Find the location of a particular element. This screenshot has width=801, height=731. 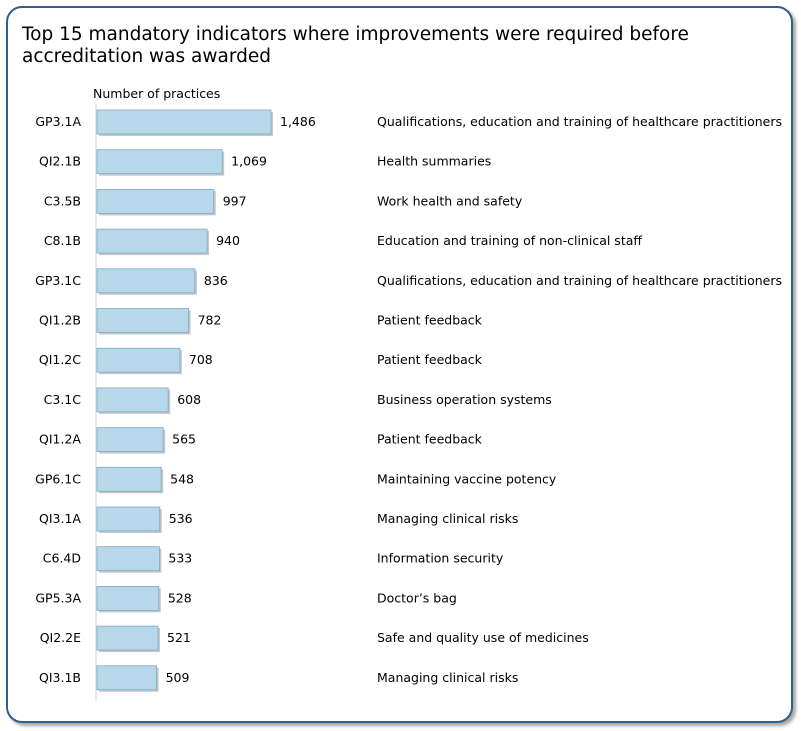

category-label: GP6.1C is located at coordinates (58, 478).